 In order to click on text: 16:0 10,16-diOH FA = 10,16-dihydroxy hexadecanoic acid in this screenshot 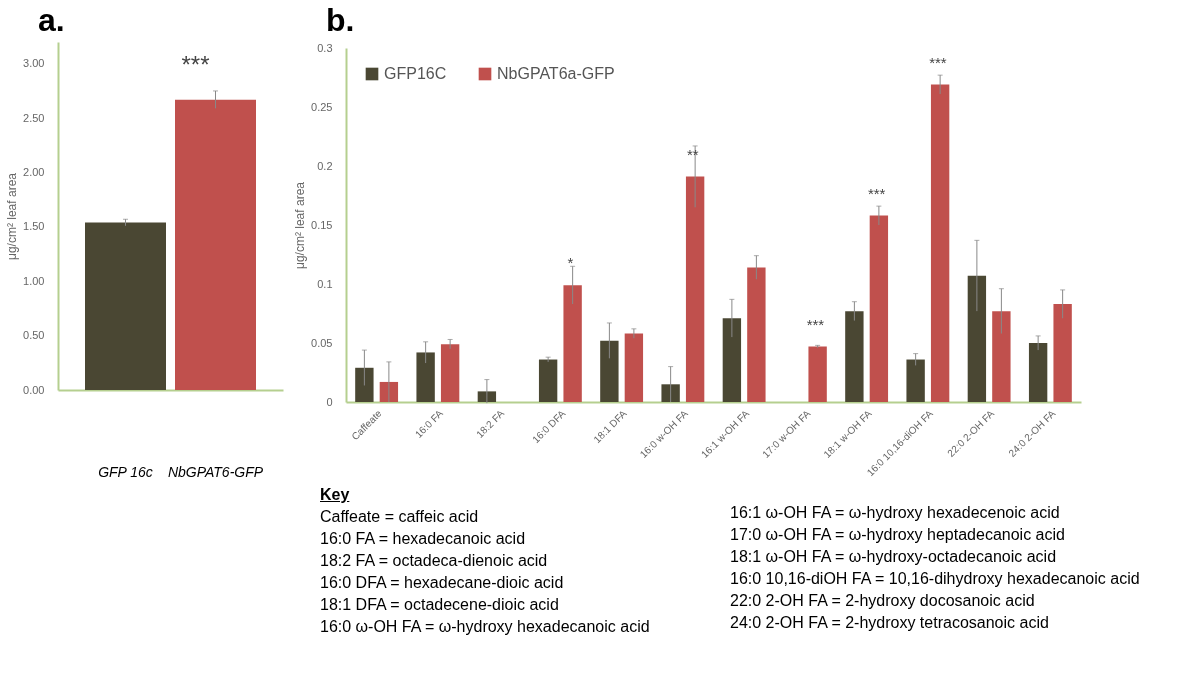, I will do `click(935, 579)`.